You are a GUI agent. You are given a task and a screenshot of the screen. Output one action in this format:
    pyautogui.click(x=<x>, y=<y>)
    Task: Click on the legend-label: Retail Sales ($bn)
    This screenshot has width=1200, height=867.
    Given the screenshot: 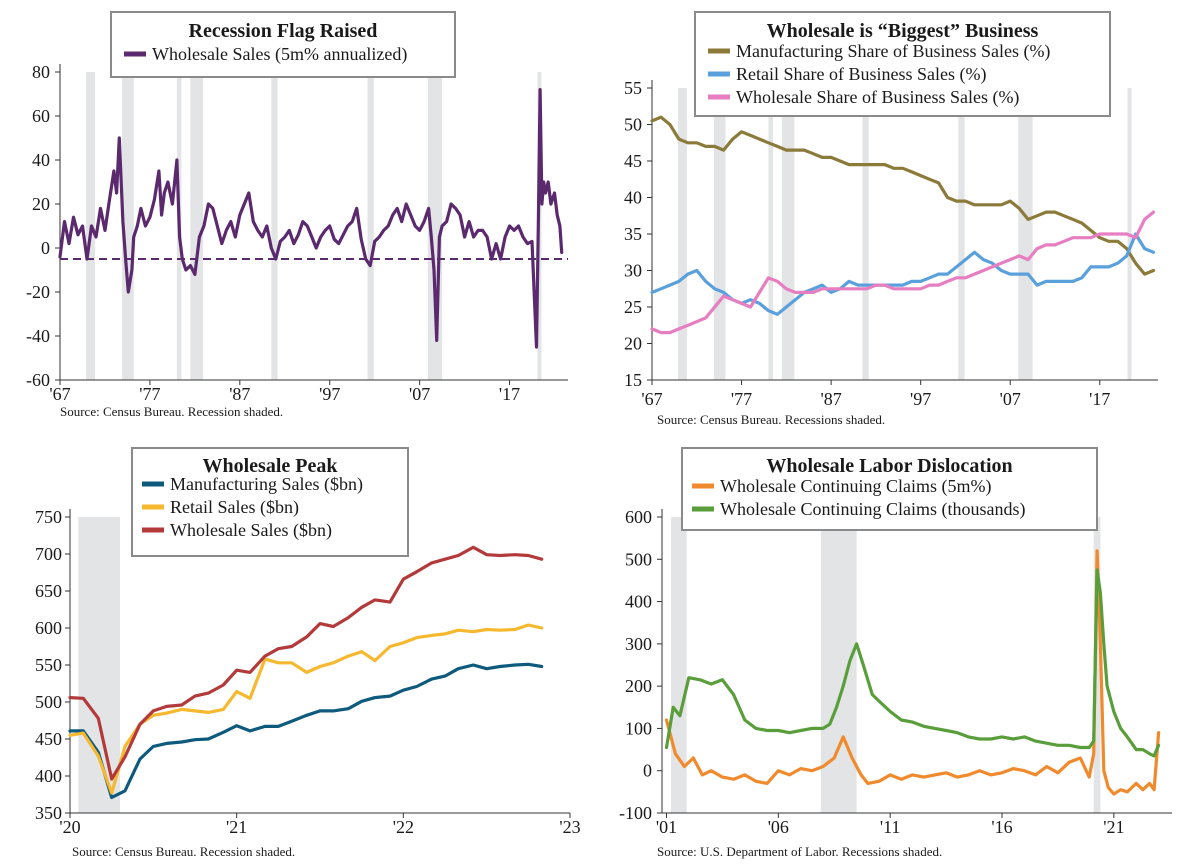 What is the action you would take?
    pyautogui.click(x=234, y=507)
    